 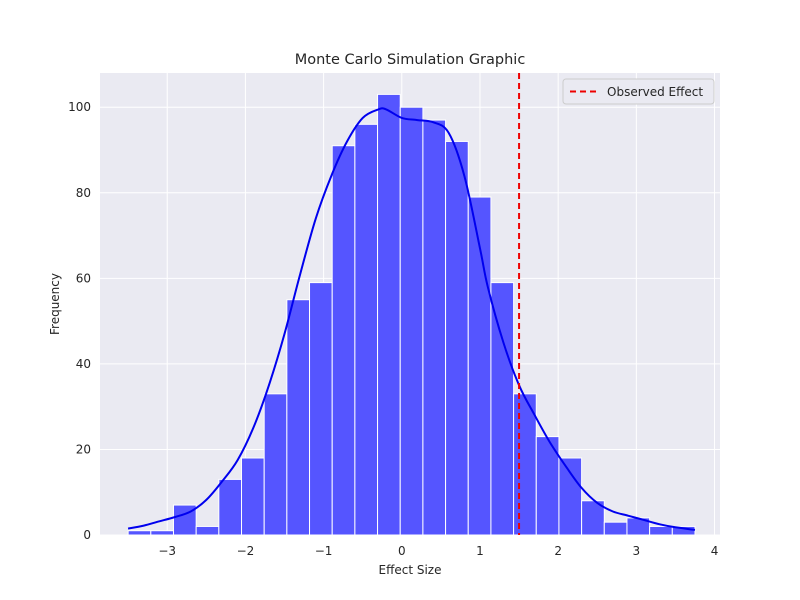 What do you see at coordinates (637, 551) in the screenshot?
I see `x-tick-label: 3` at bounding box center [637, 551].